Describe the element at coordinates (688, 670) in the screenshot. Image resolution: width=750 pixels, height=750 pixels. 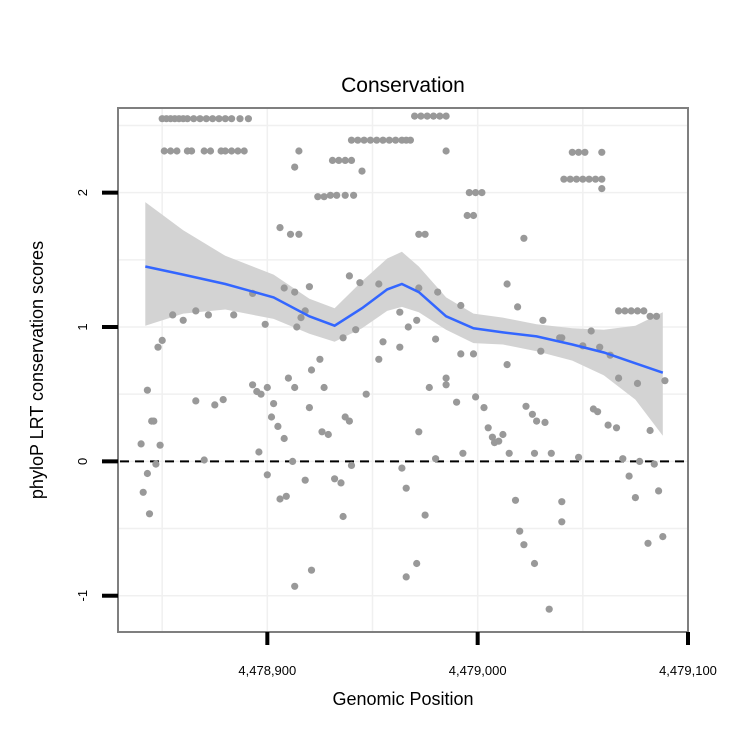
I see `x-tick-label: 4,479,100` at that location.